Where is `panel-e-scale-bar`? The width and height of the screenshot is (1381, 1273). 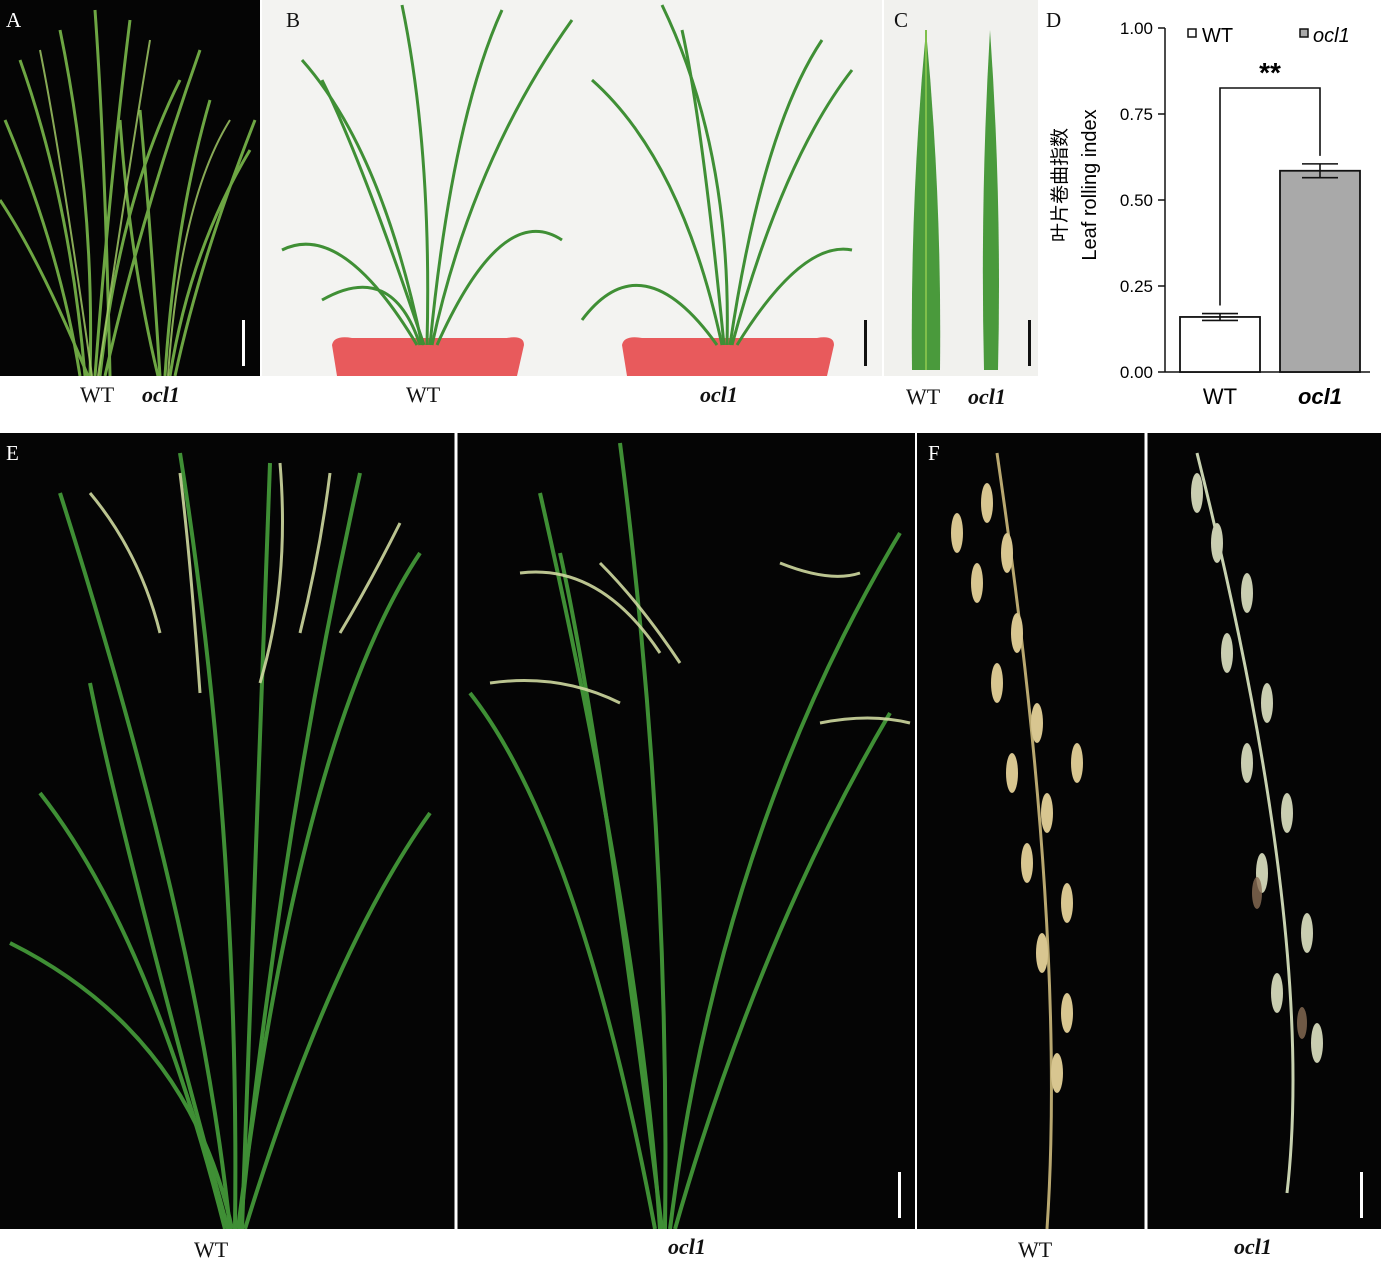 panel-e-scale-bar is located at coordinates (899, 1195).